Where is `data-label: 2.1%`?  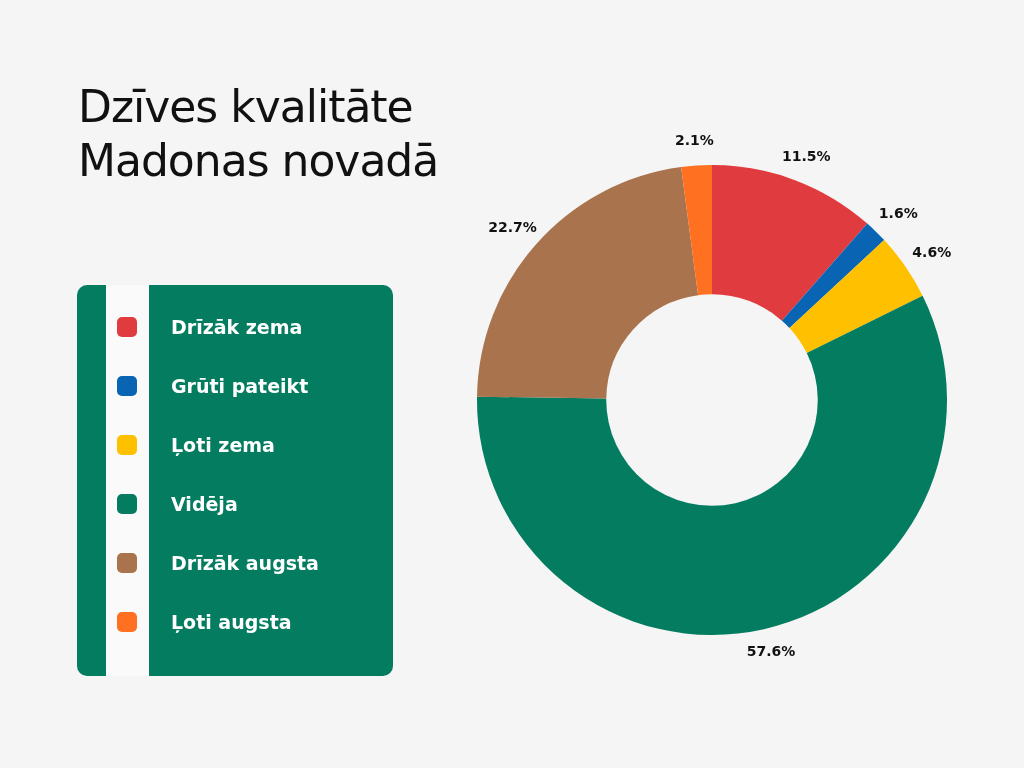
data-label: 2.1% is located at coordinates (694, 140).